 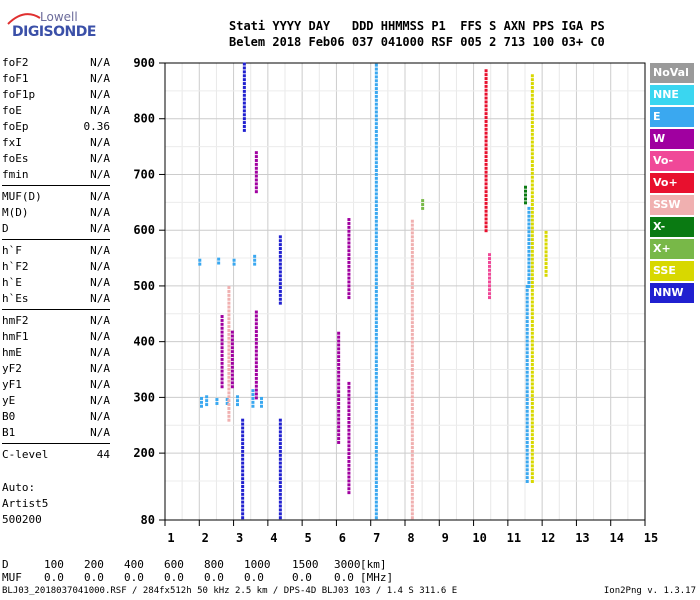 What do you see at coordinates (308, 538) in the screenshot?
I see `x-tick-label: 5` at bounding box center [308, 538].